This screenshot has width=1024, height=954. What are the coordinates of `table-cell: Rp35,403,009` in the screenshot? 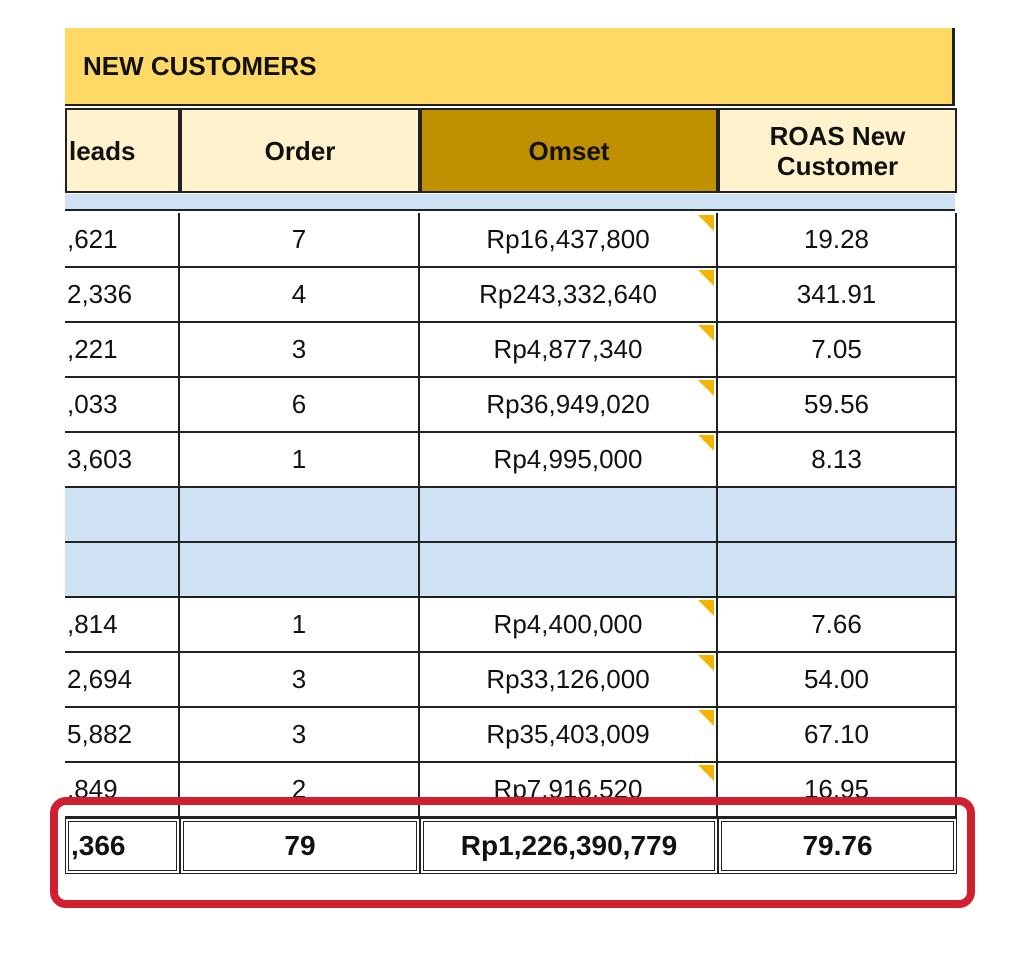 It's located at (569, 735).